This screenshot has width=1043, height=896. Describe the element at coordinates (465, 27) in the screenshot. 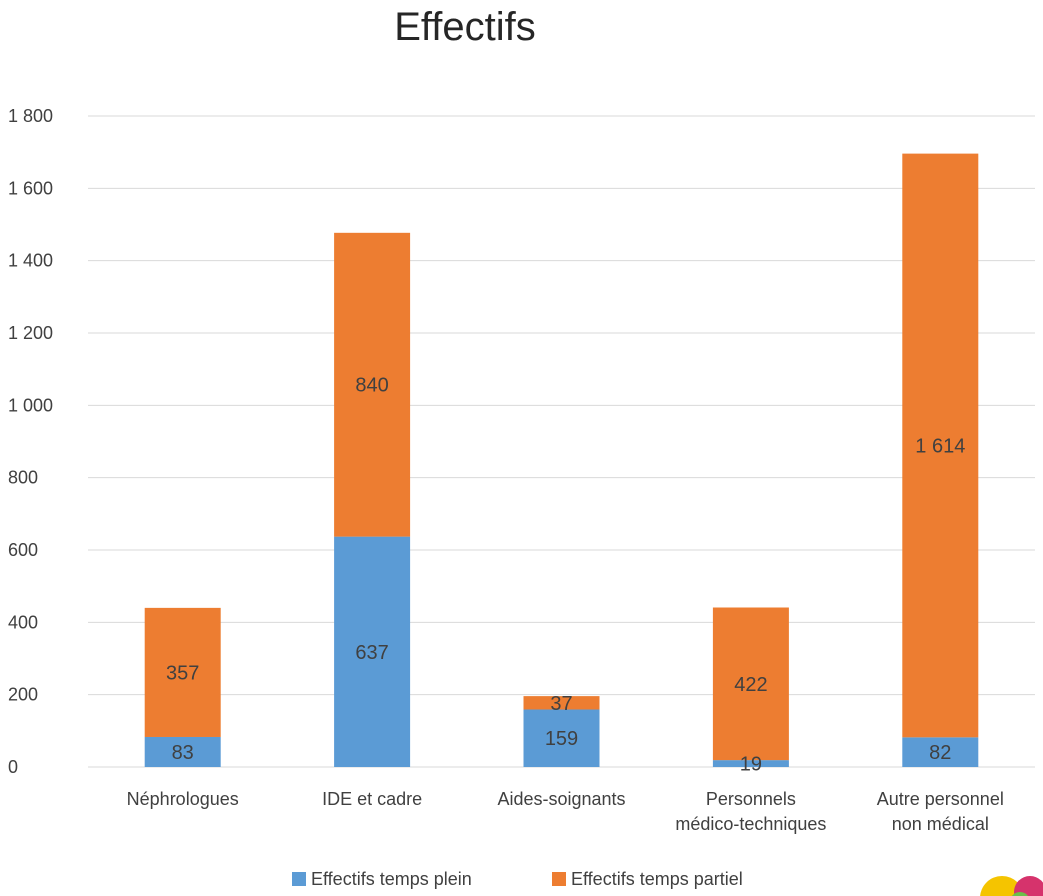

I see `chart-title: Effectifs` at that location.